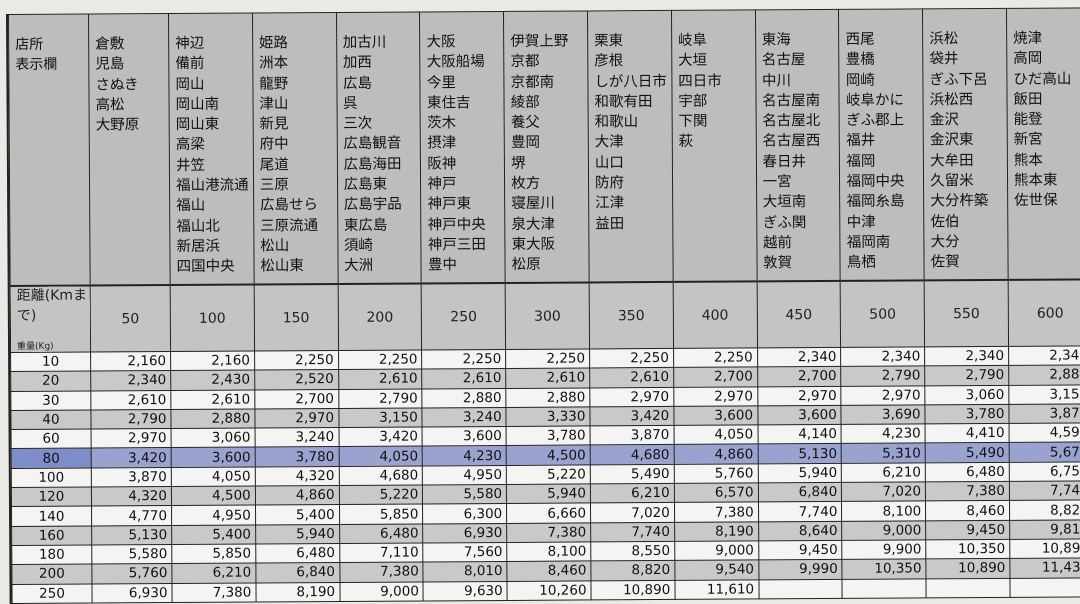  Describe the element at coordinates (297, 514) in the screenshot. I see `price-cell: 5,400` at that location.